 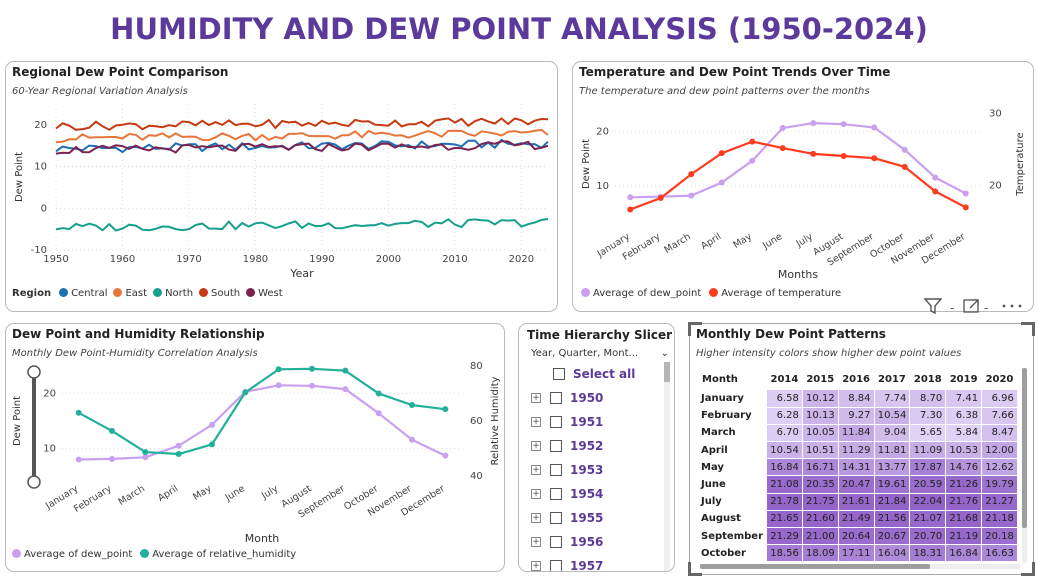 What do you see at coordinates (933, 306) in the screenshot?
I see `filter-icon` at bounding box center [933, 306].